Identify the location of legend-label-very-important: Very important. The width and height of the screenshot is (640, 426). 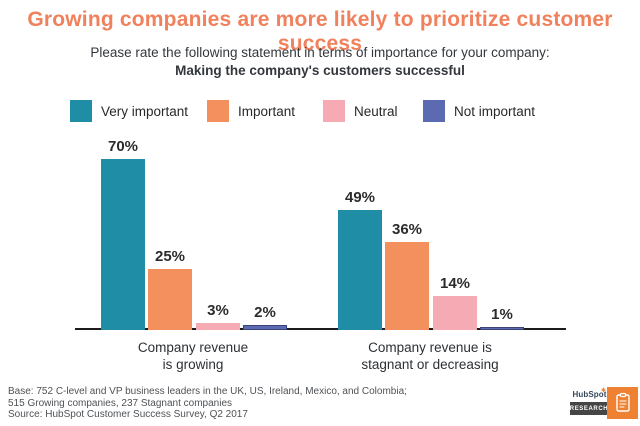
(145, 111).